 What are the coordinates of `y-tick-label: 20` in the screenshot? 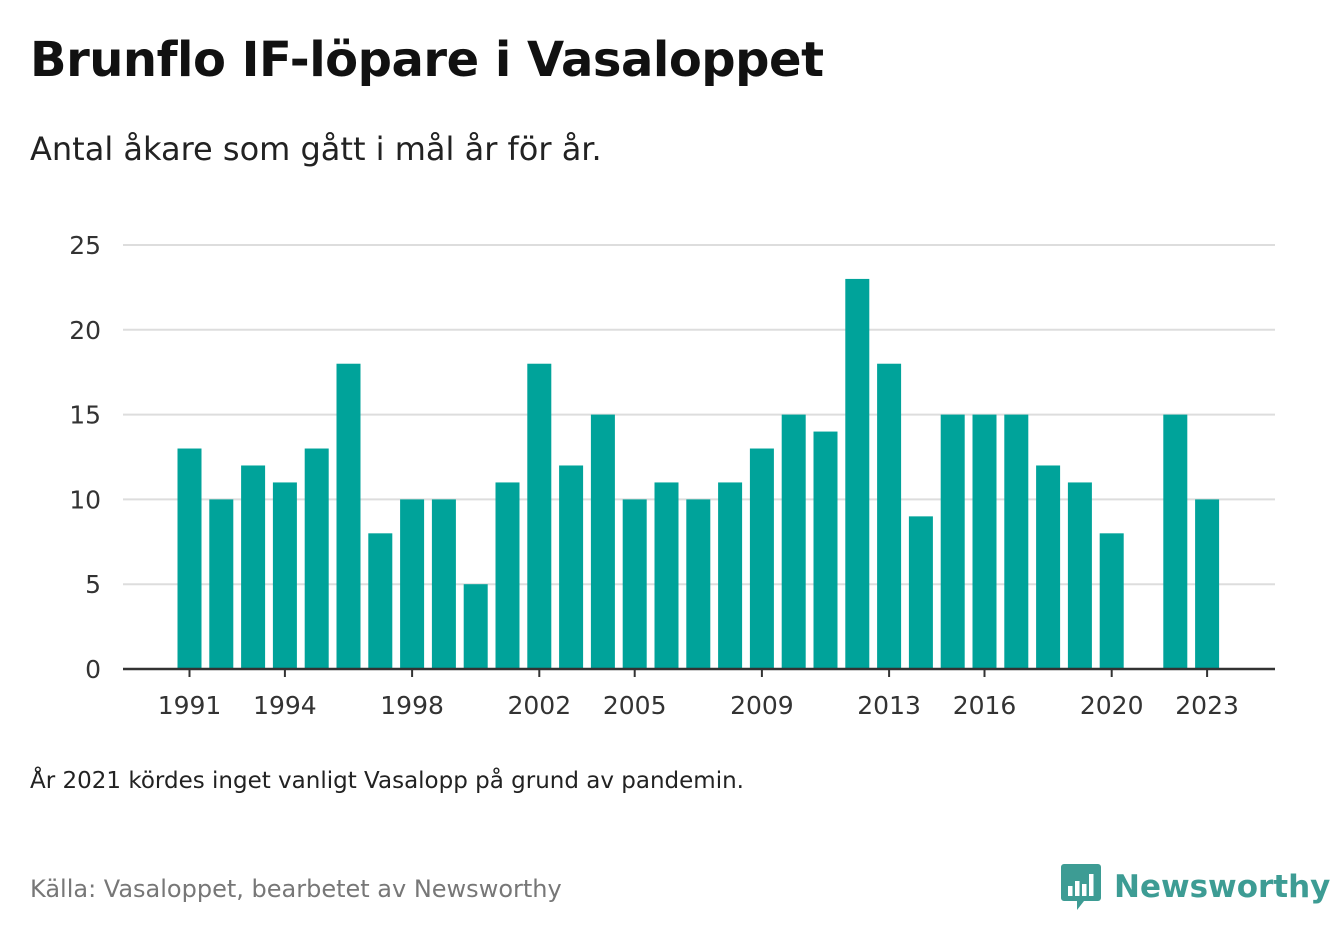 It's located at (85, 330).